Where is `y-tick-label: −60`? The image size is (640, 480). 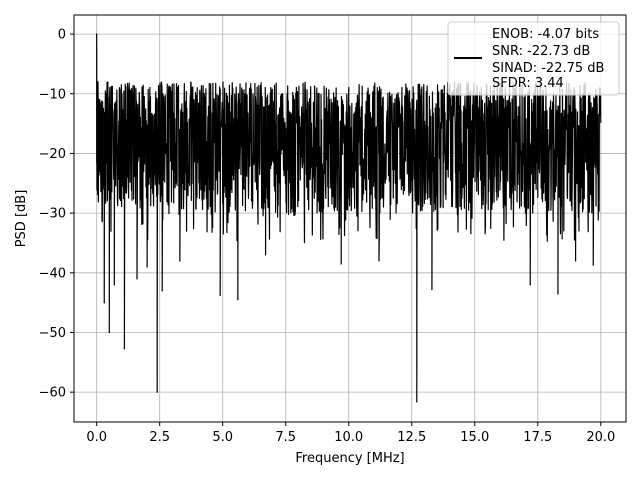 y-tick-label: −60 is located at coordinates (52, 393).